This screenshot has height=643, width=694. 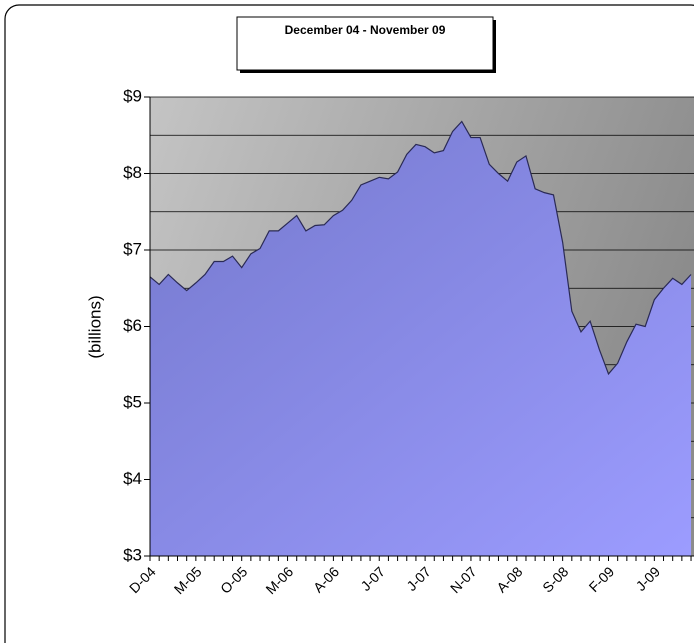 What do you see at coordinates (94, 326) in the screenshot?
I see `y-axis-label: (billions)` at bounding box center [94, 326].